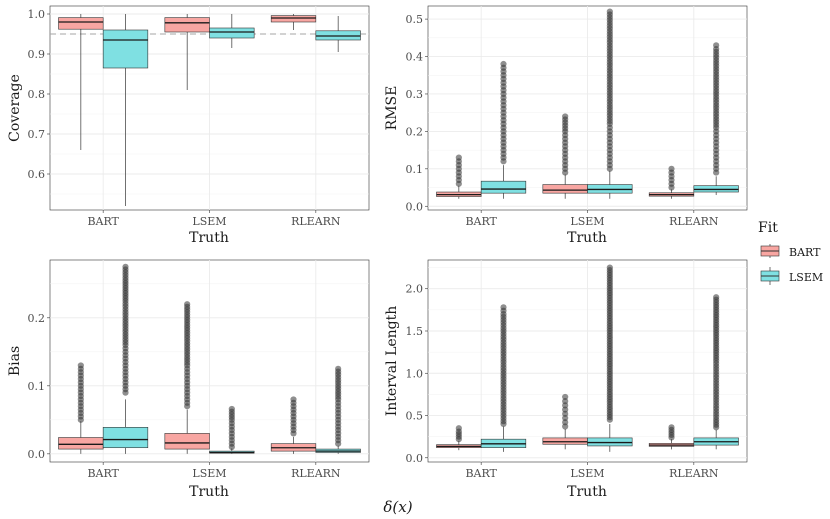  I want to click on coverage-y-tick-label: 0.8, so click(37, 94).